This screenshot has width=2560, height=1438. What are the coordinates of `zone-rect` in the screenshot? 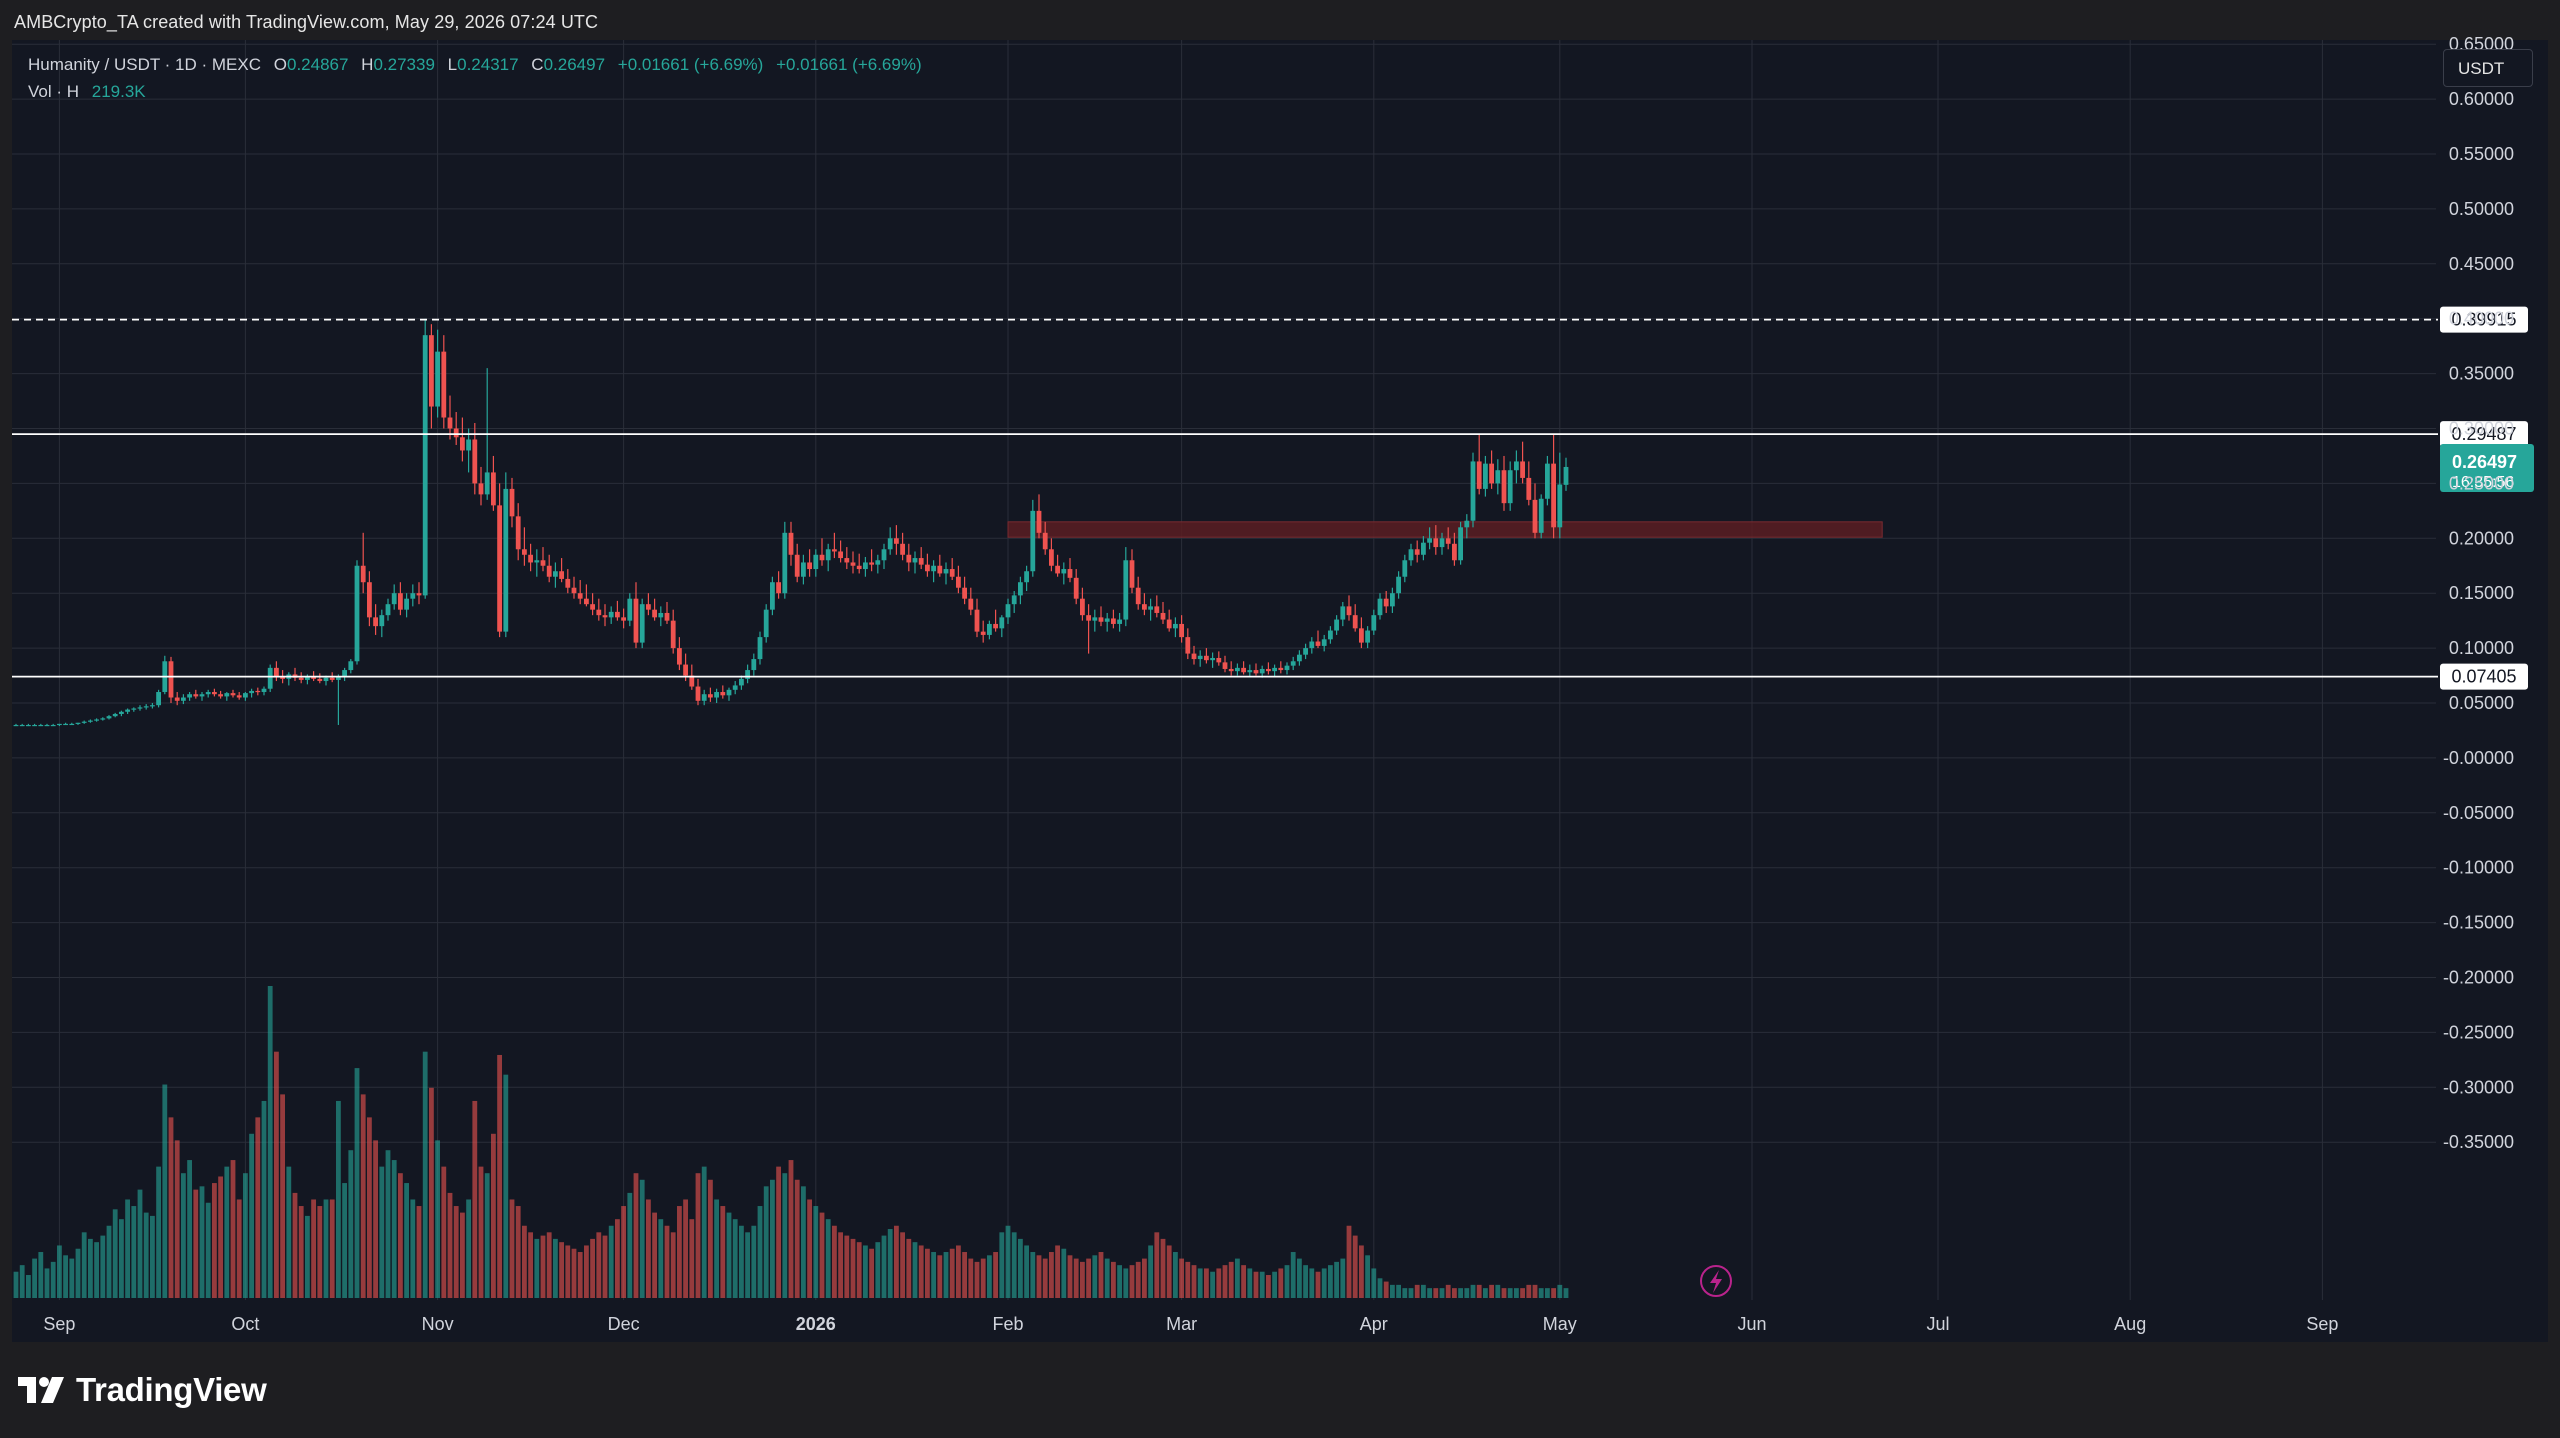 It's located at (1445, 529).